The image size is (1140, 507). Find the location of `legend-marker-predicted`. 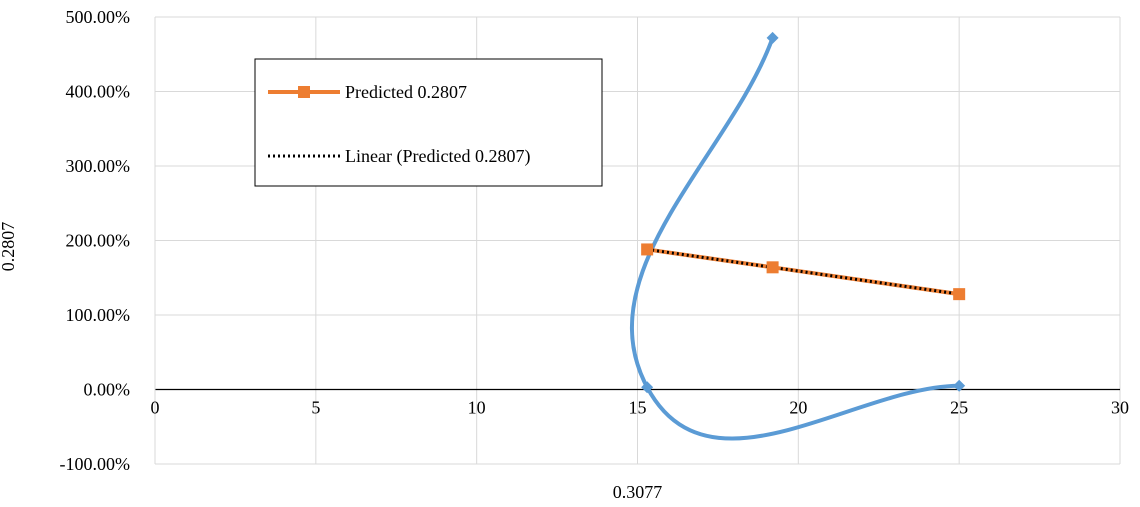

legend-marker-predicted is located at coordinates (304, 92).